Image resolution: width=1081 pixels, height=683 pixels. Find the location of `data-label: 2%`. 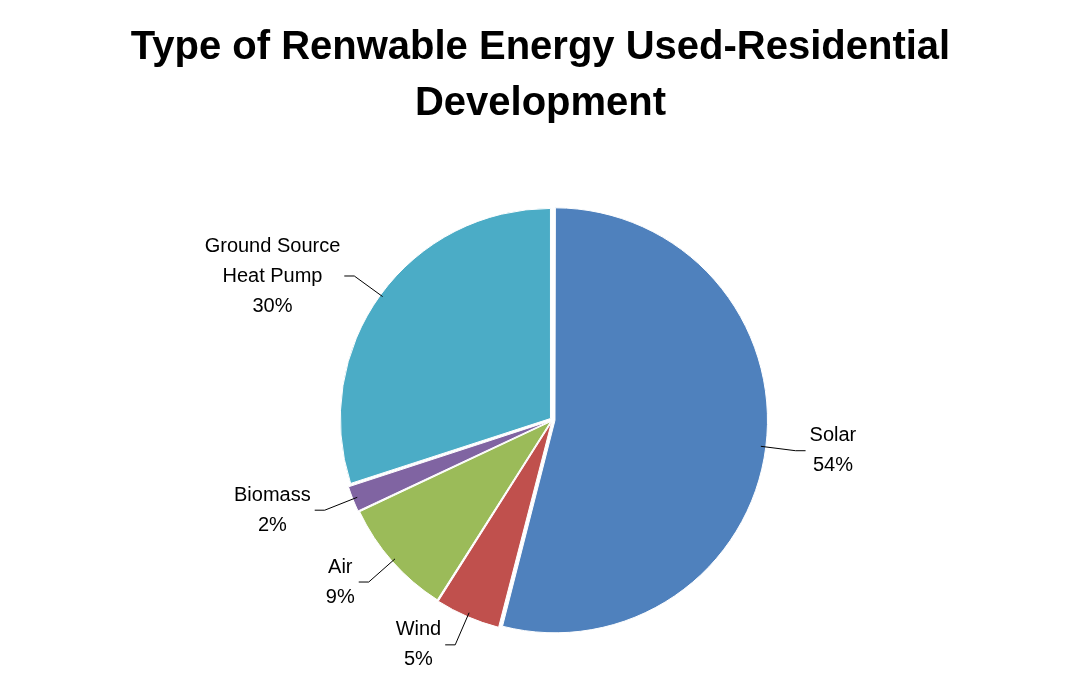

data-label: 2% is located at coordinates (272, 523).